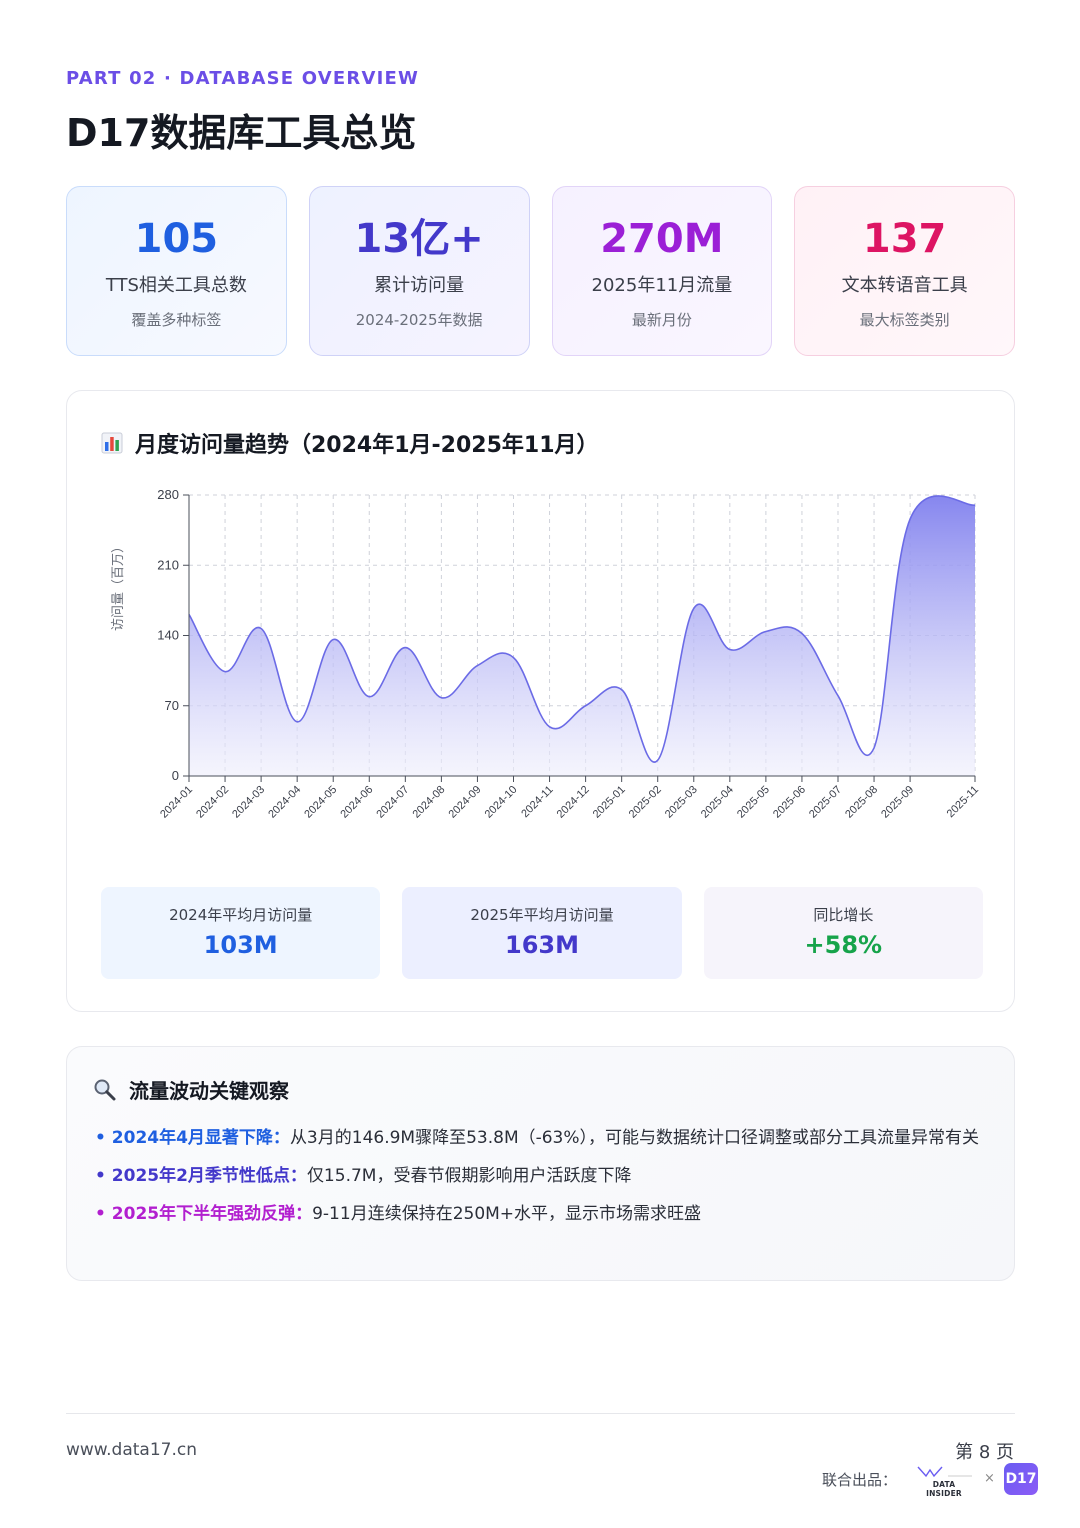  I want to click on observation-item: • 2025年2月季节性低点：仅15.7M，受春节假期影响用户活跃度下降, so click(540, 1176).